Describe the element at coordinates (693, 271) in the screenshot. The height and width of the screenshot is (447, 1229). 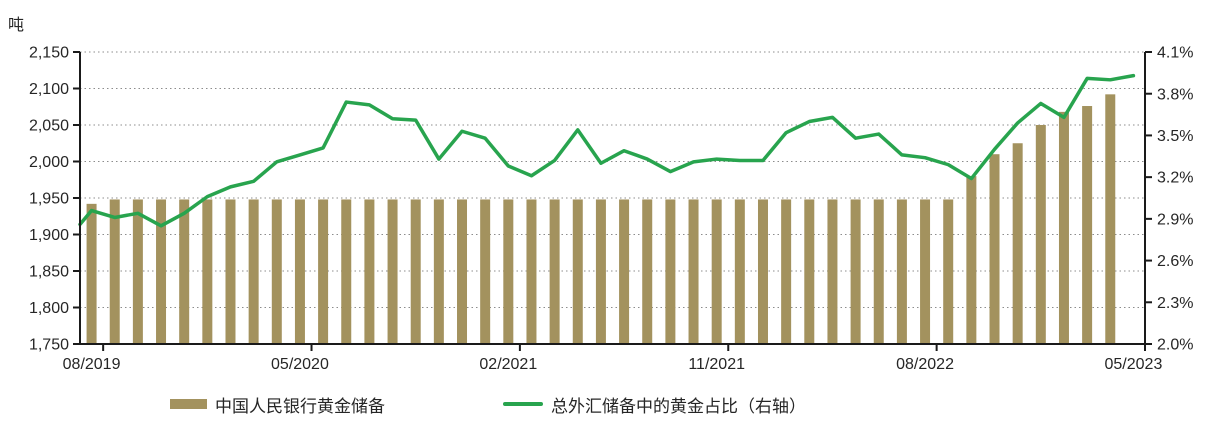
I see `bar-10/2021` at that location.